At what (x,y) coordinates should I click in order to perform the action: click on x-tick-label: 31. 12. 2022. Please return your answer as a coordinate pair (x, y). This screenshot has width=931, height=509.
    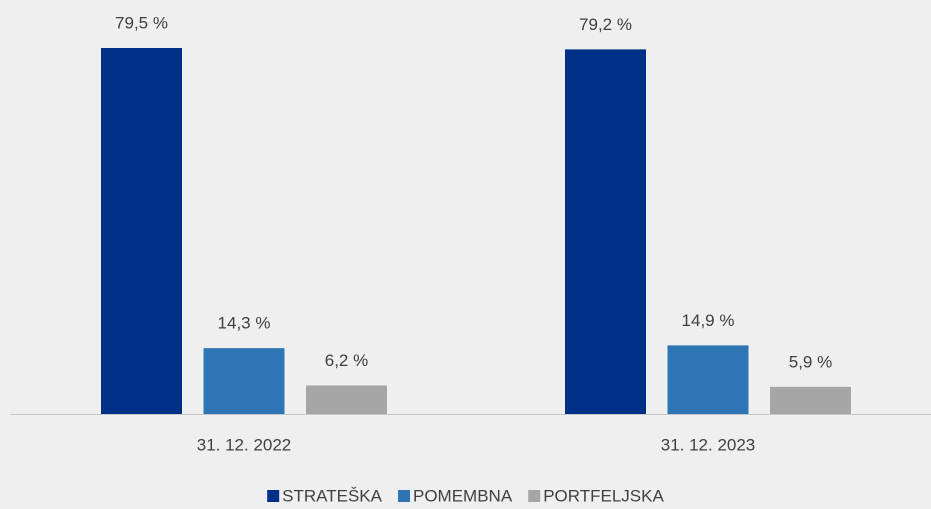
    Looking at the image, I should click on (244, 444).